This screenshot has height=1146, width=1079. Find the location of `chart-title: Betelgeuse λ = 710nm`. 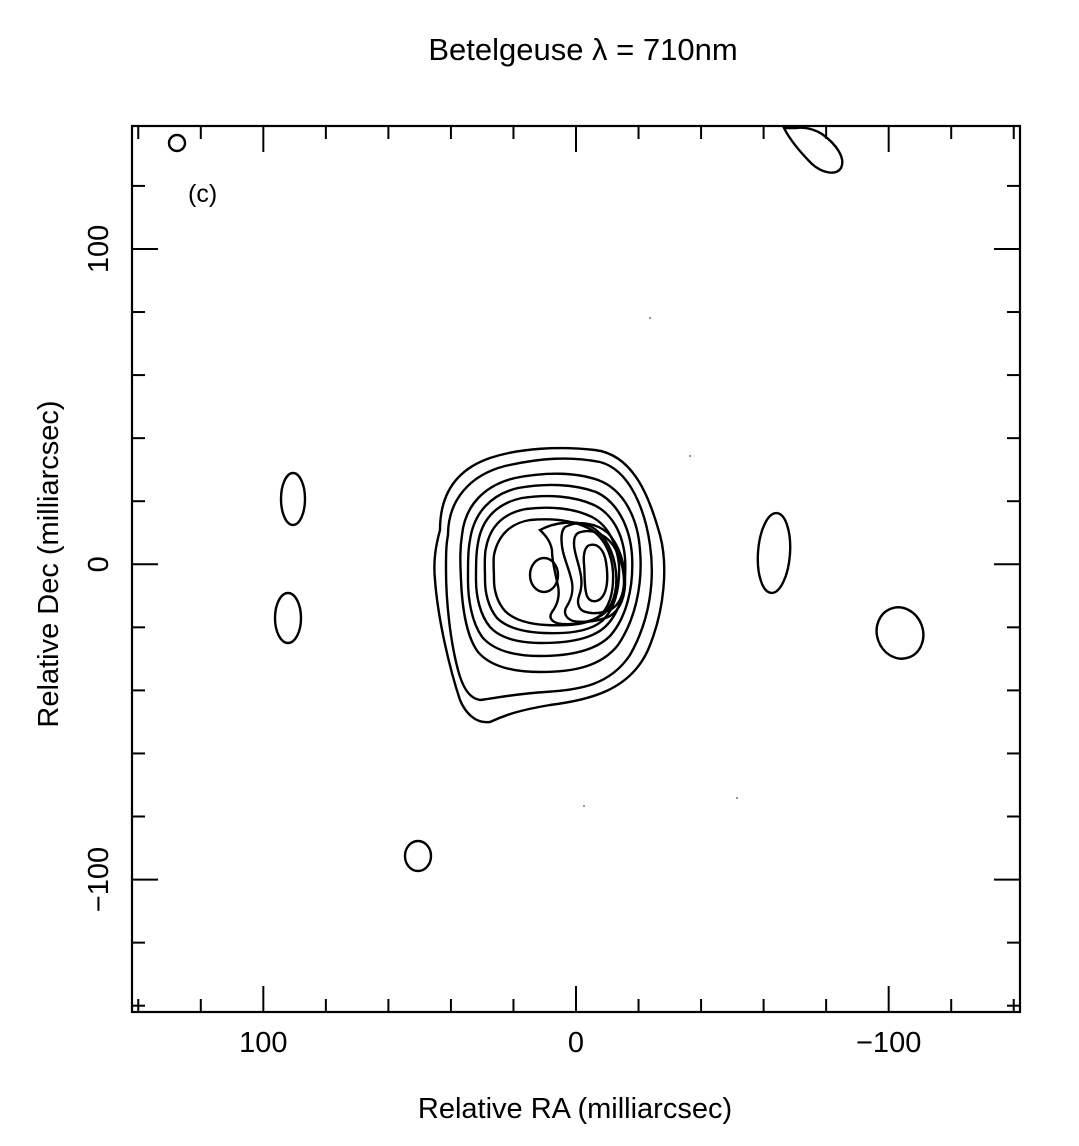

chart-title: Betelgeuse λ = 710nm is located at coordinates (582, 49).